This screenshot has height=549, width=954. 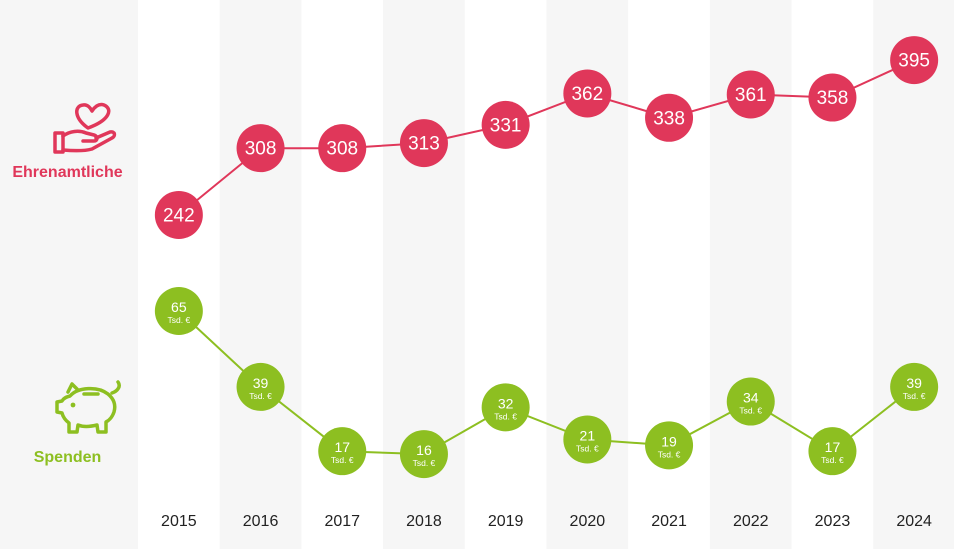 What do you see at coordinates (85, 128) in the screenshot?
I see `heart-in-hand-icon` at bounding box center [85, 128].